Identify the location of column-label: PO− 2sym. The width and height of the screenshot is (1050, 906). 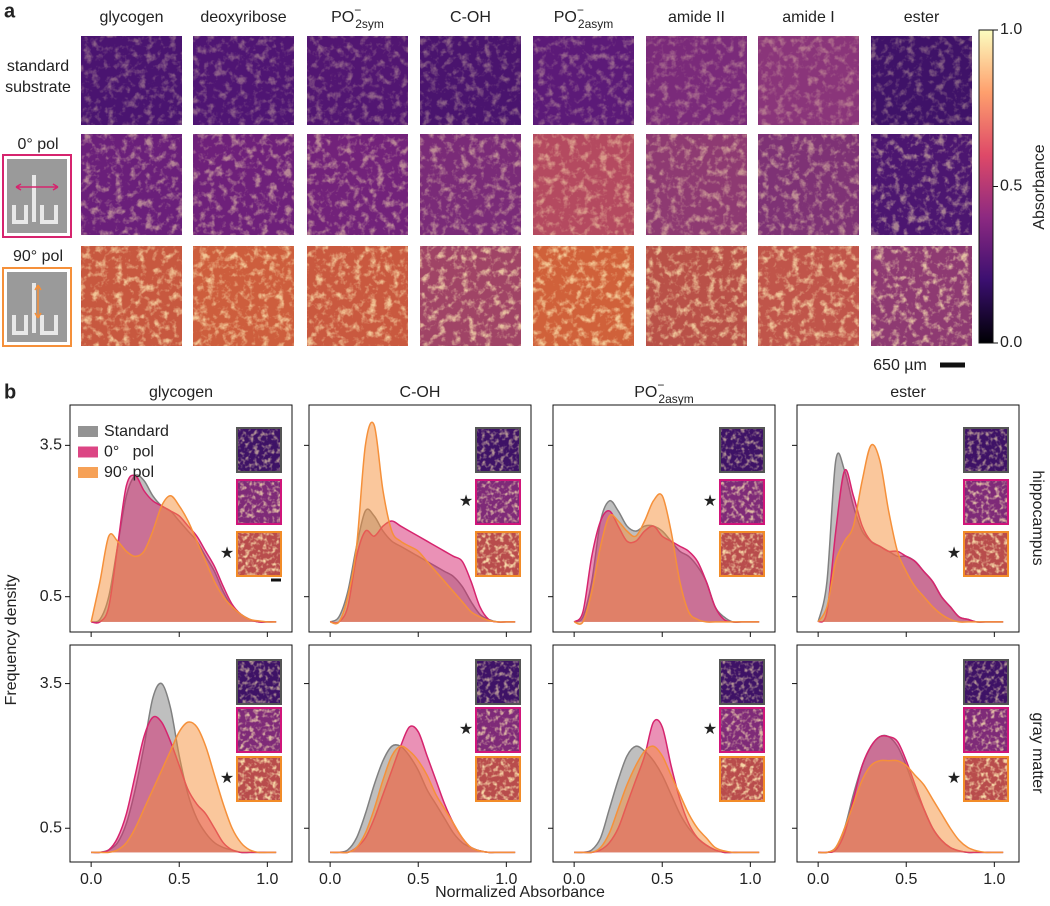
(357, 17).